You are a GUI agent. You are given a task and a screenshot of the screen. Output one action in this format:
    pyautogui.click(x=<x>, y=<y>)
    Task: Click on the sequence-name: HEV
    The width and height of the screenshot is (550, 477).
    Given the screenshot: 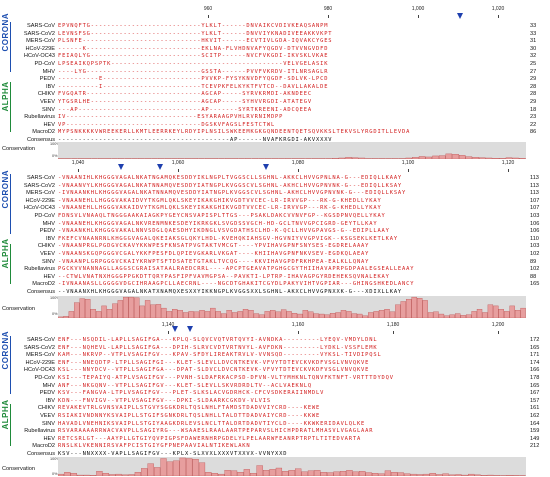 What is the action you would take?
    pyautogui.click(x=49, y=124)
    